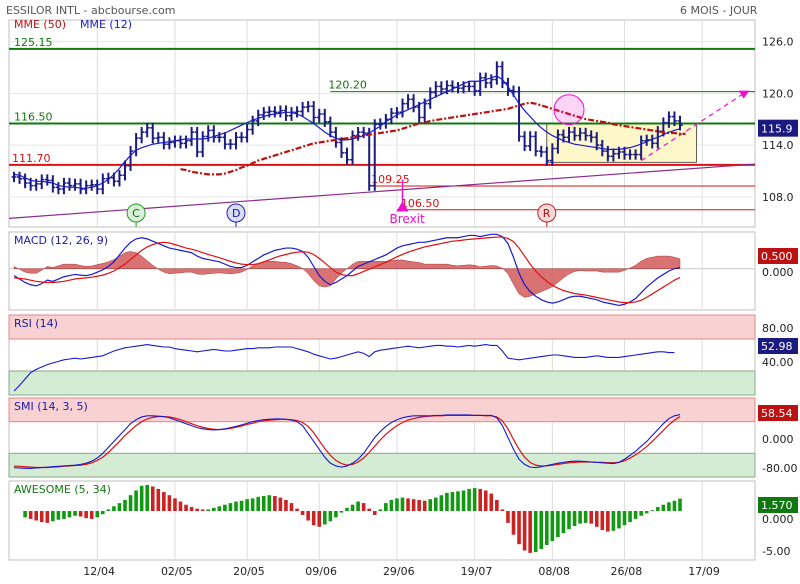 This screenshot has height=584, width=800. What do you see at coordinates (33, 117) in the screenshot?
I see `level-116-50-label: 116.50` at bounding box center [33, 117].